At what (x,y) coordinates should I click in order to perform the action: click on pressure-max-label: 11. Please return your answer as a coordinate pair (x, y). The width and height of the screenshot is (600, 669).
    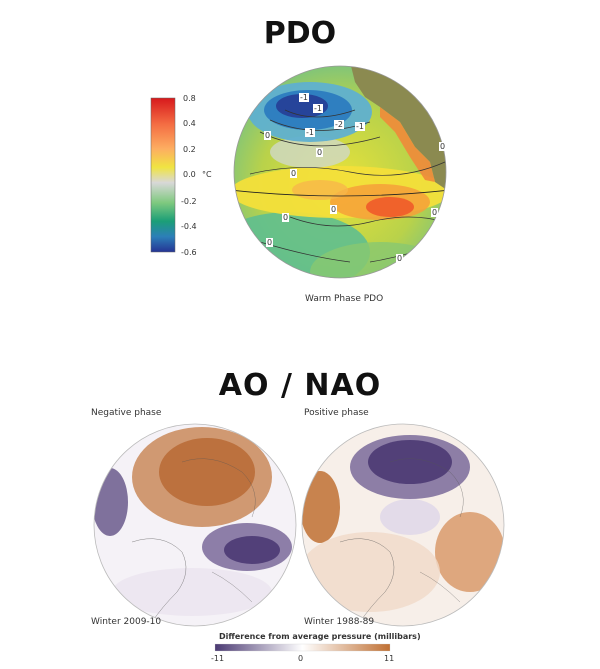
    Looking at the image, I should click on (389, 658).